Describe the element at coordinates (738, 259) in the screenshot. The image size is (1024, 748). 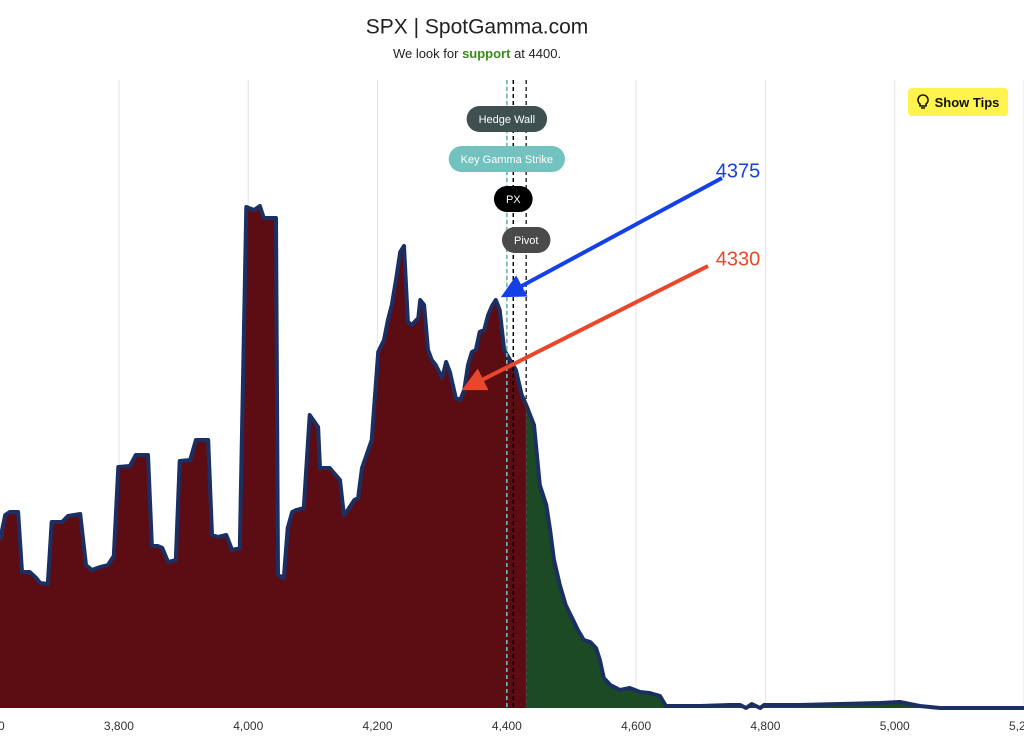
I see `annotation-label: 4330` at that location.